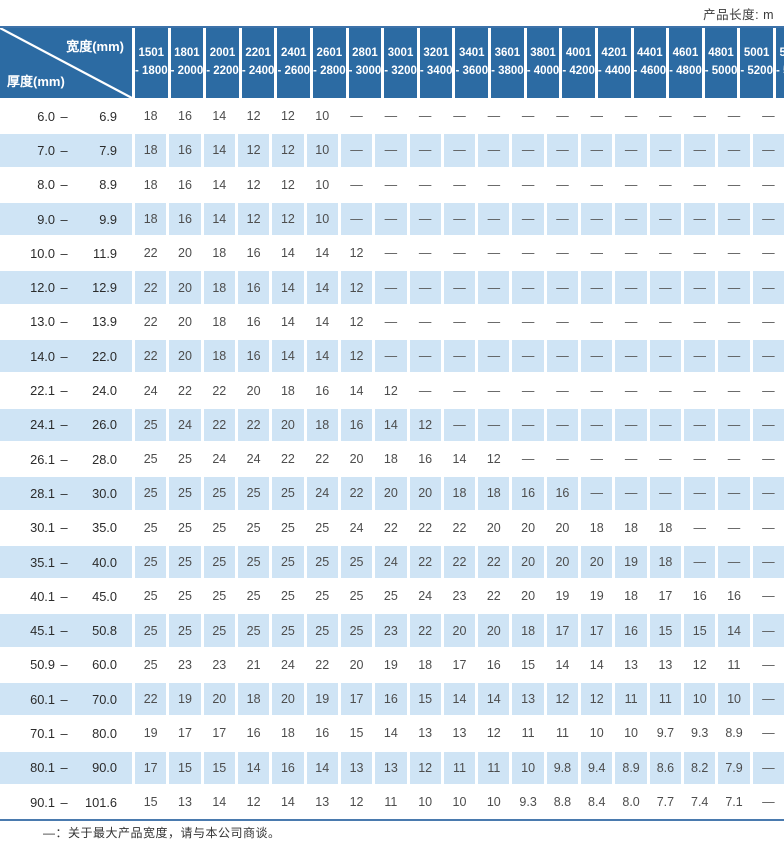 The height and width of the screenshot is (846, 784). What do you see at coordinates (104, 768) in the screenshot?
I see `thickness-to: 90.0` at bounding box center [104, 768].